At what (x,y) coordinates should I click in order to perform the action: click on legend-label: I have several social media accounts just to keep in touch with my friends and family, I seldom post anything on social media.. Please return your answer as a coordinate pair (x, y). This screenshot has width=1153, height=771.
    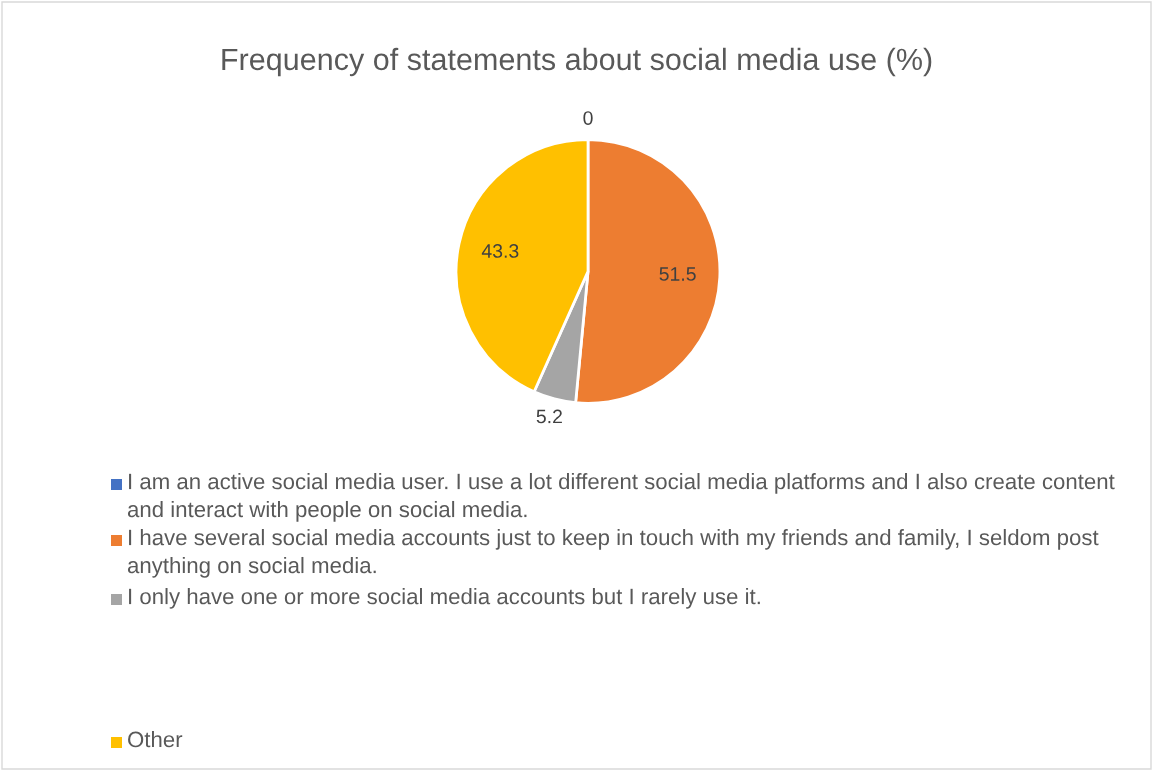
    Looking at the image, I should click on (613, 553).